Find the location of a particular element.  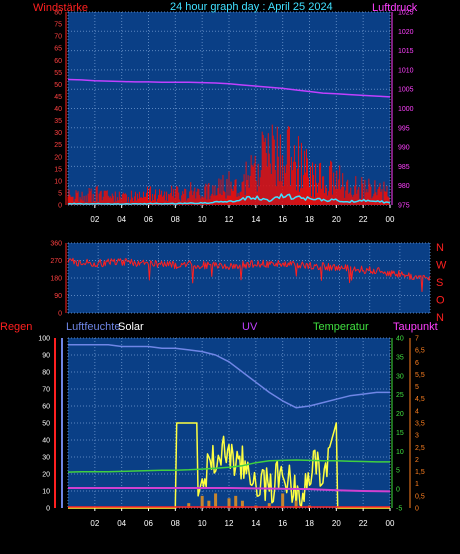

wind-y-tick-label: 45 is located at coordinates (58, 97).